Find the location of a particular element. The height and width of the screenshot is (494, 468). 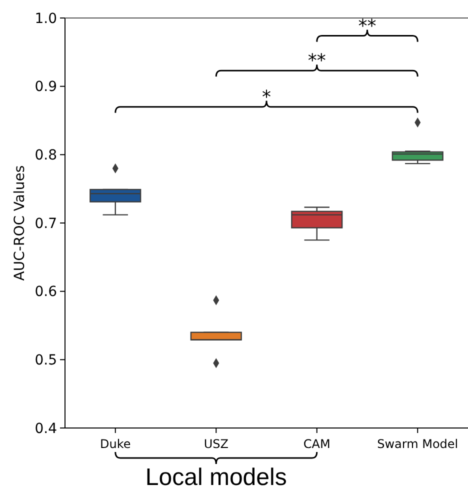

y-tick-label: 1.0 is located at coordinates (45, 18).